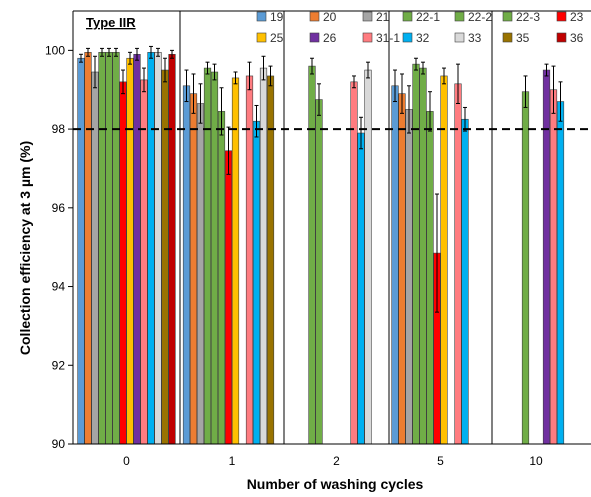 Image resolution: width=591 pixels, height=497 pixels. Describe the element at coordinates (423, 38) in the screenshot. I see `legend-label-32: 32` at that location.